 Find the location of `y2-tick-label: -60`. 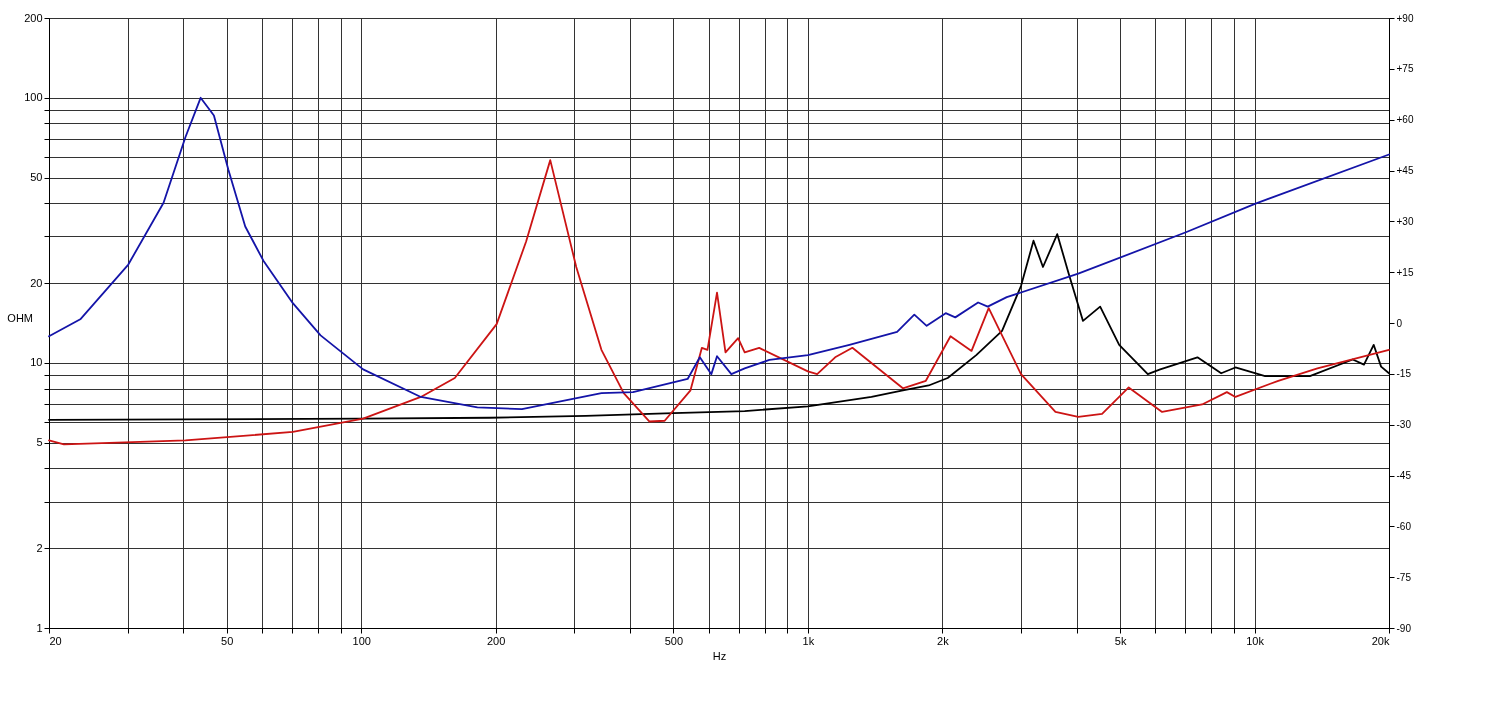

y2-tick-label: -60 is located at coordinates (1404, 526).